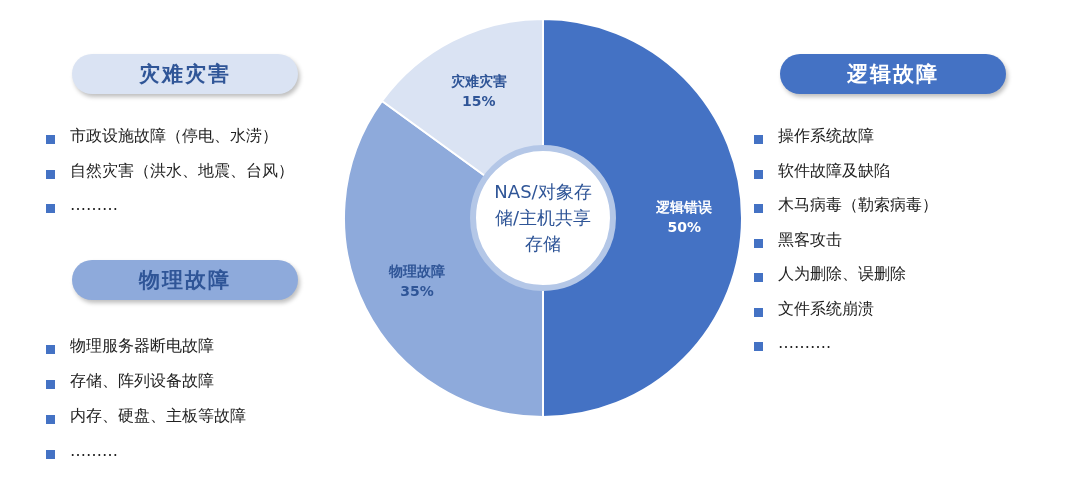  I want to click on data-label: 50%, so click(684, 226).